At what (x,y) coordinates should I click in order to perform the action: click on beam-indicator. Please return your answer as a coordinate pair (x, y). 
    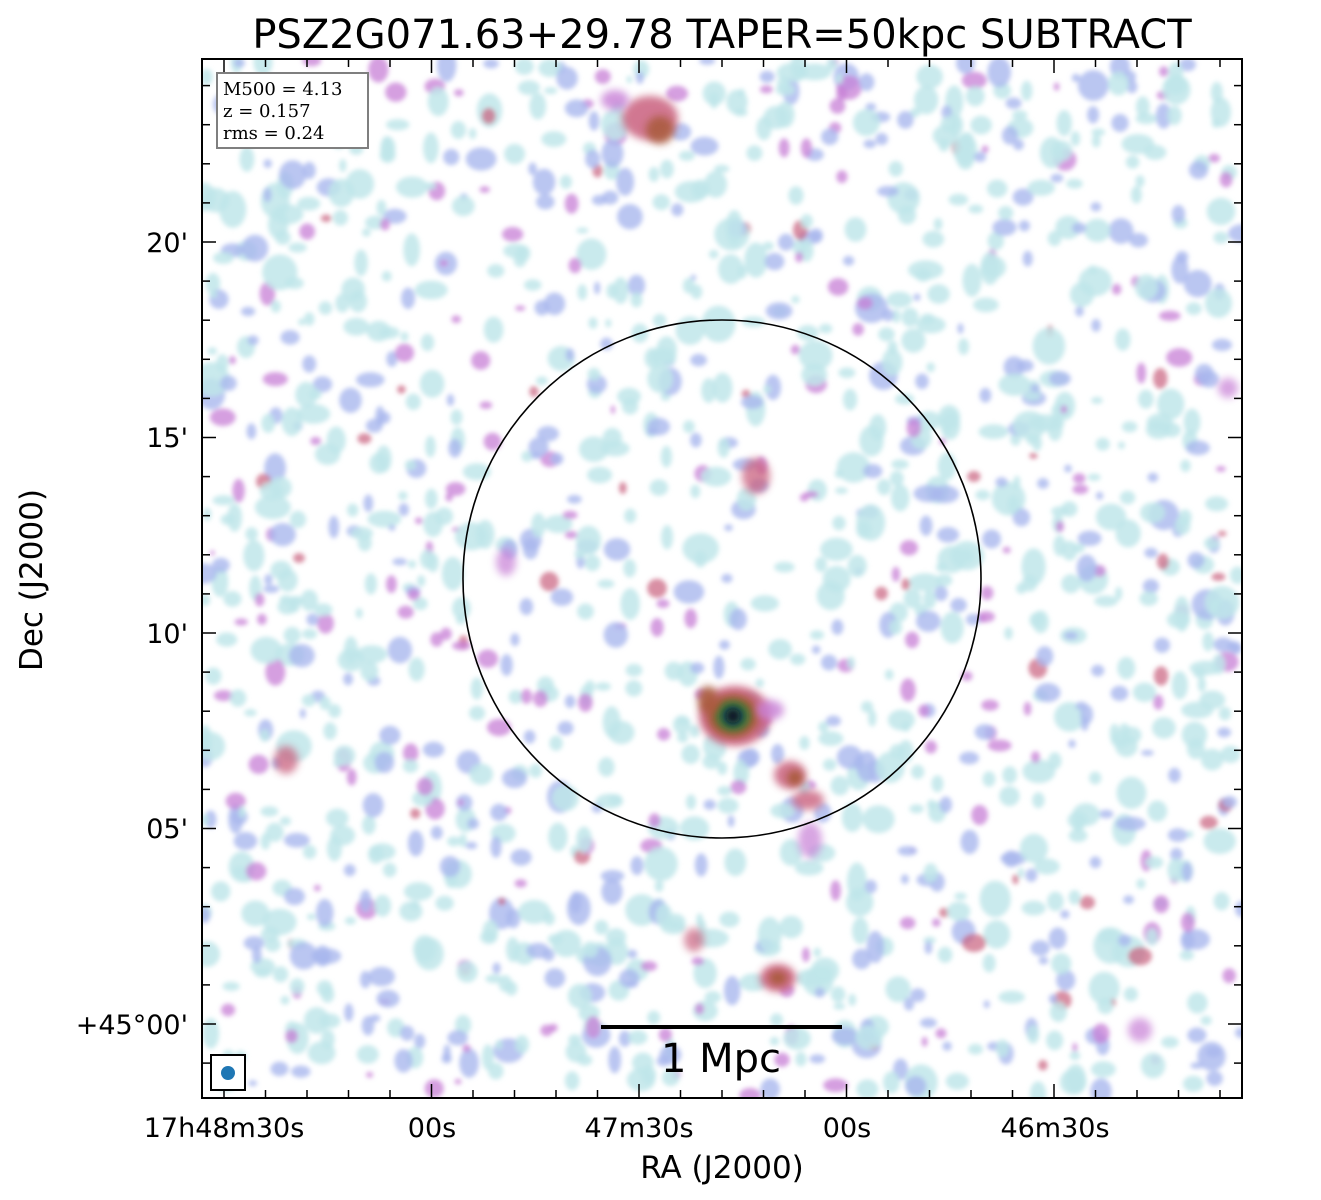
    Looking at the image, I should click on (228, 1072).